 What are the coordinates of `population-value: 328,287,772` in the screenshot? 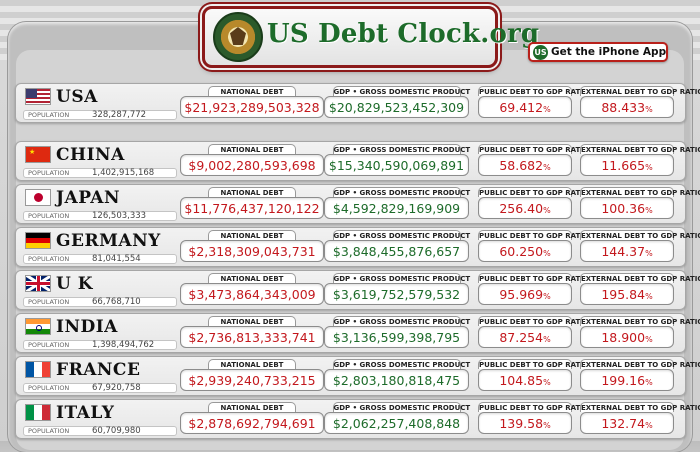 It's located at (119, 115).